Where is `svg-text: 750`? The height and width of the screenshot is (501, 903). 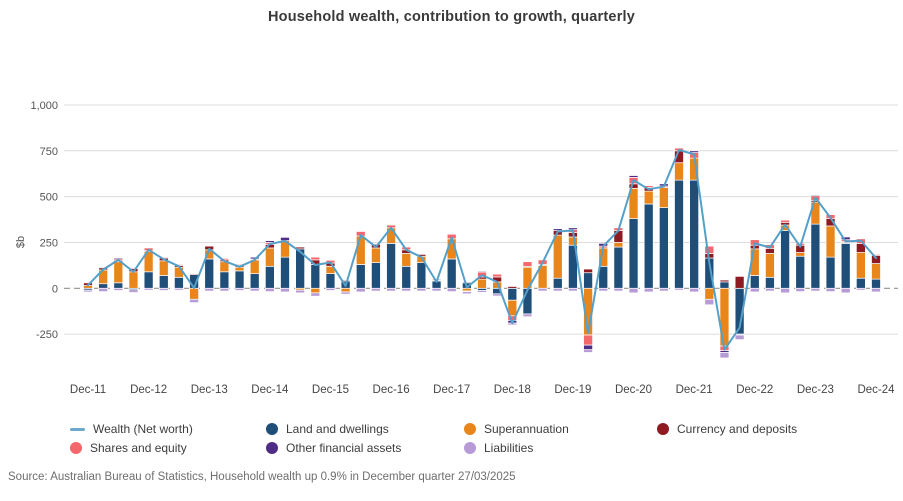 svg-text: 750 is located at coordinates (49, 152).